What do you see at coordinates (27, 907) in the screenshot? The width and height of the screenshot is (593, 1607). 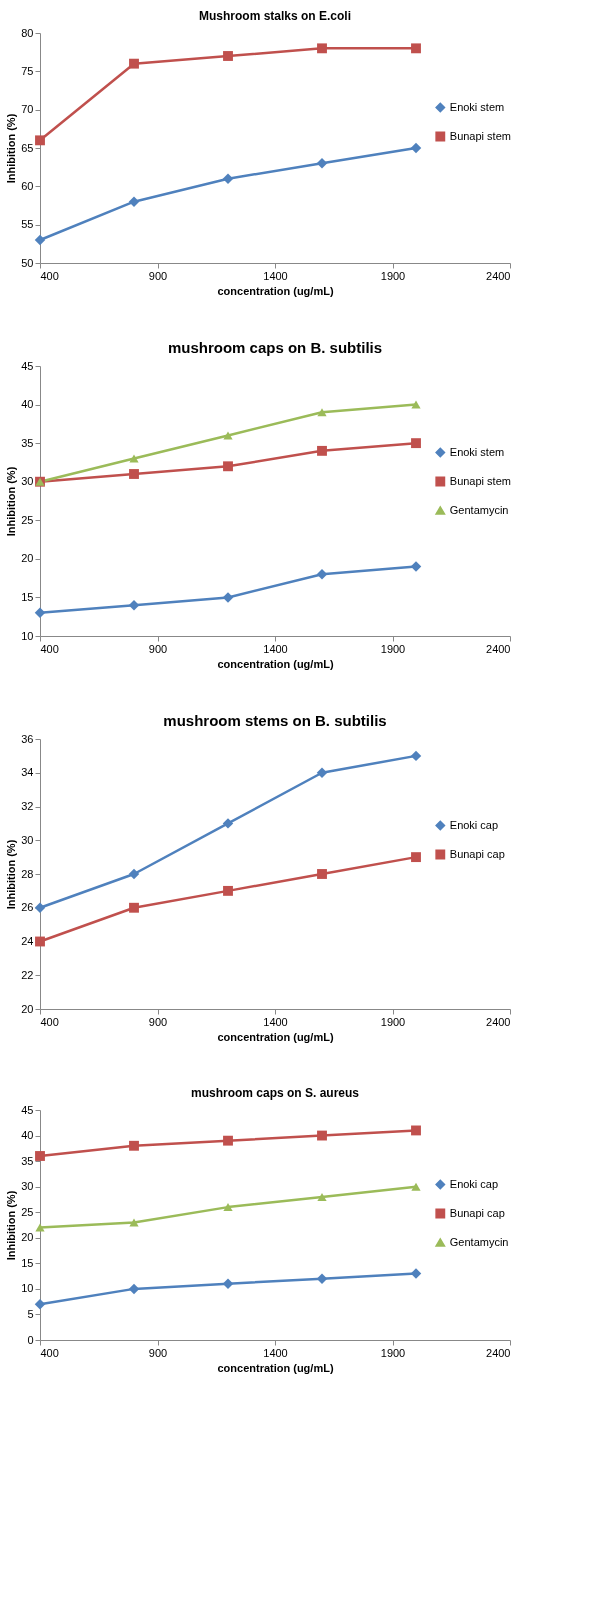 I see `y-tick-label: 26` at bounding box center [27, 907].